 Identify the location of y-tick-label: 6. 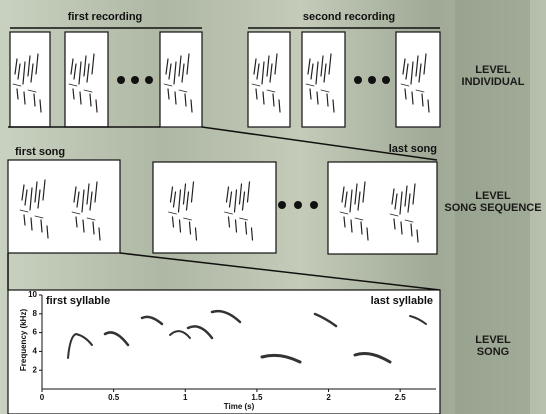
(35, 332).